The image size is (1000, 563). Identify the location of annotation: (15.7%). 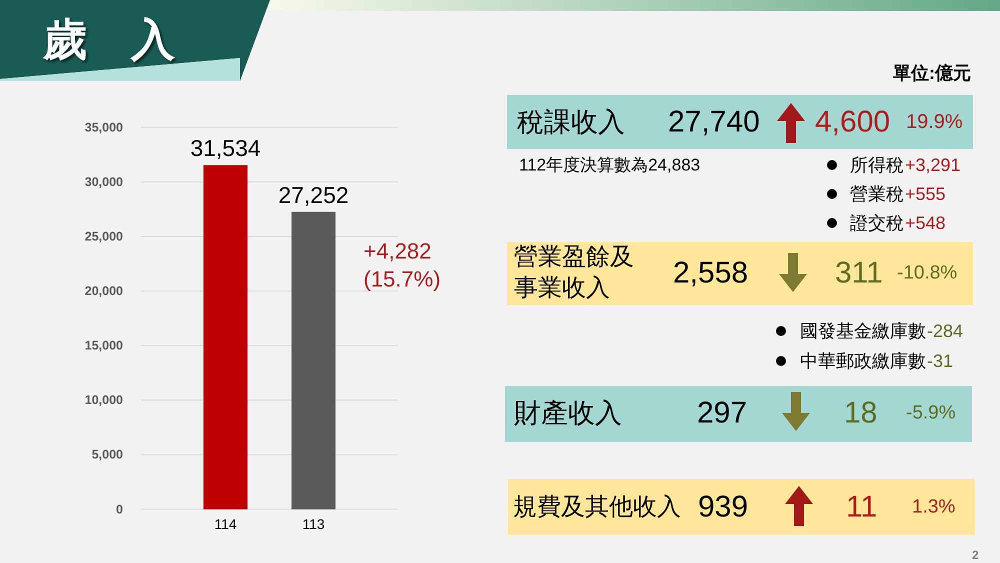
(402, 279).